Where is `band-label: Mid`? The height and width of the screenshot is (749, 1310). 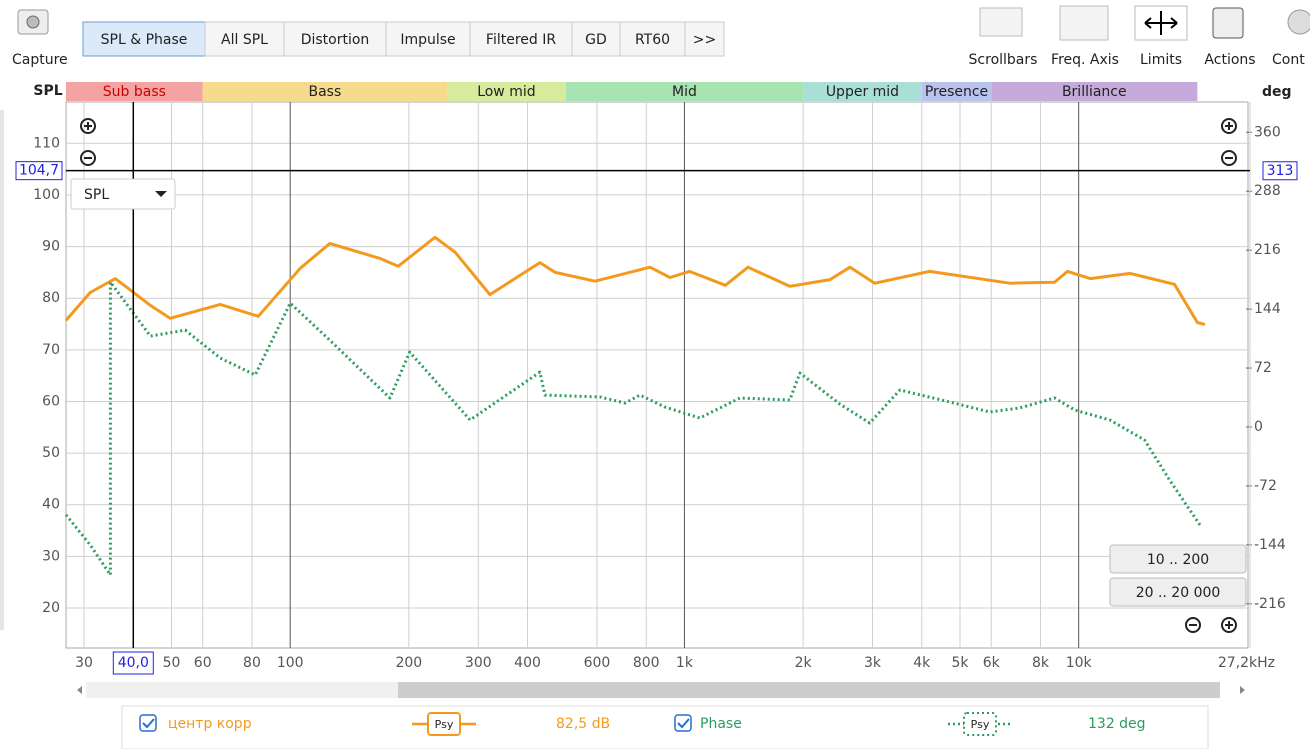
band-label: Mid is located at coordinates (684, 92).